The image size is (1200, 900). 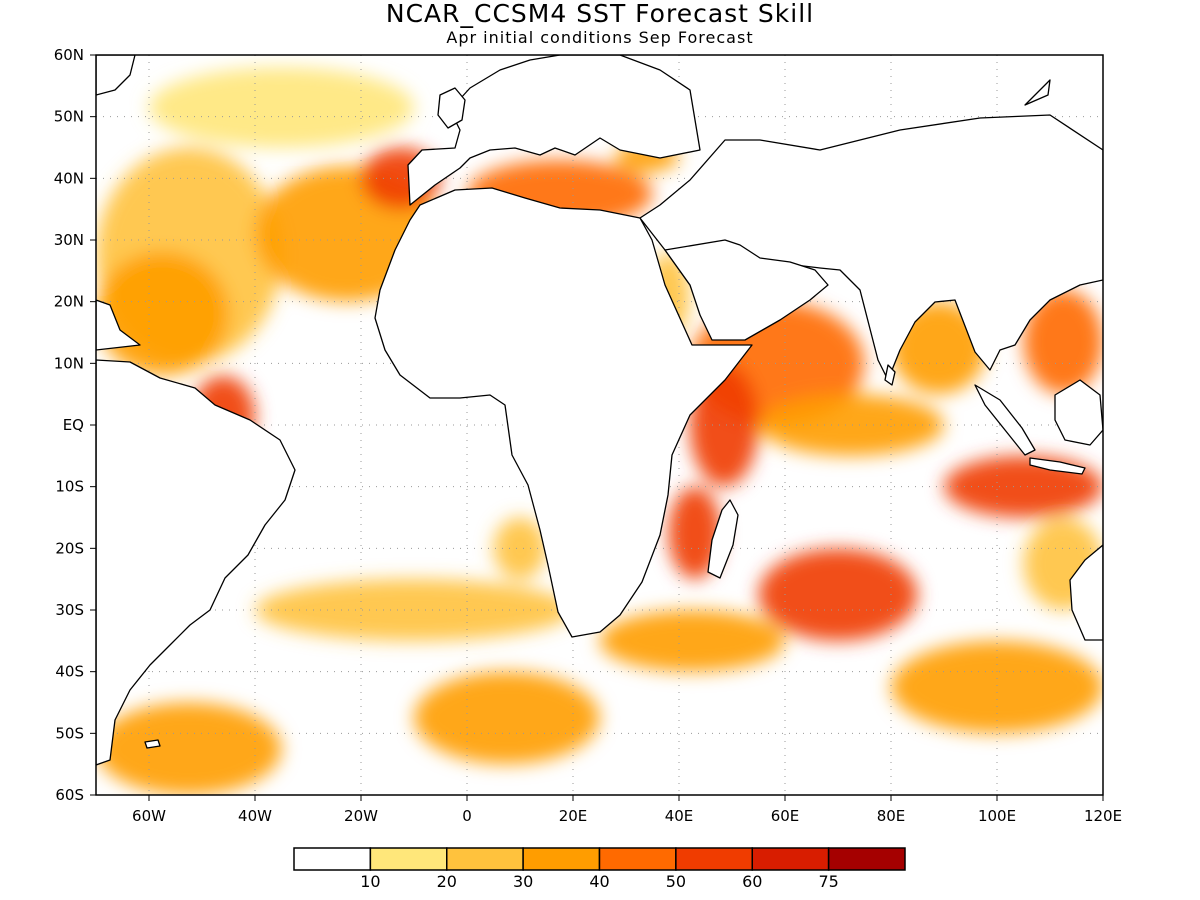 I want to click on colorbar-labels: 10 20 30 40 50 60 75, so click(x=599, y=881).